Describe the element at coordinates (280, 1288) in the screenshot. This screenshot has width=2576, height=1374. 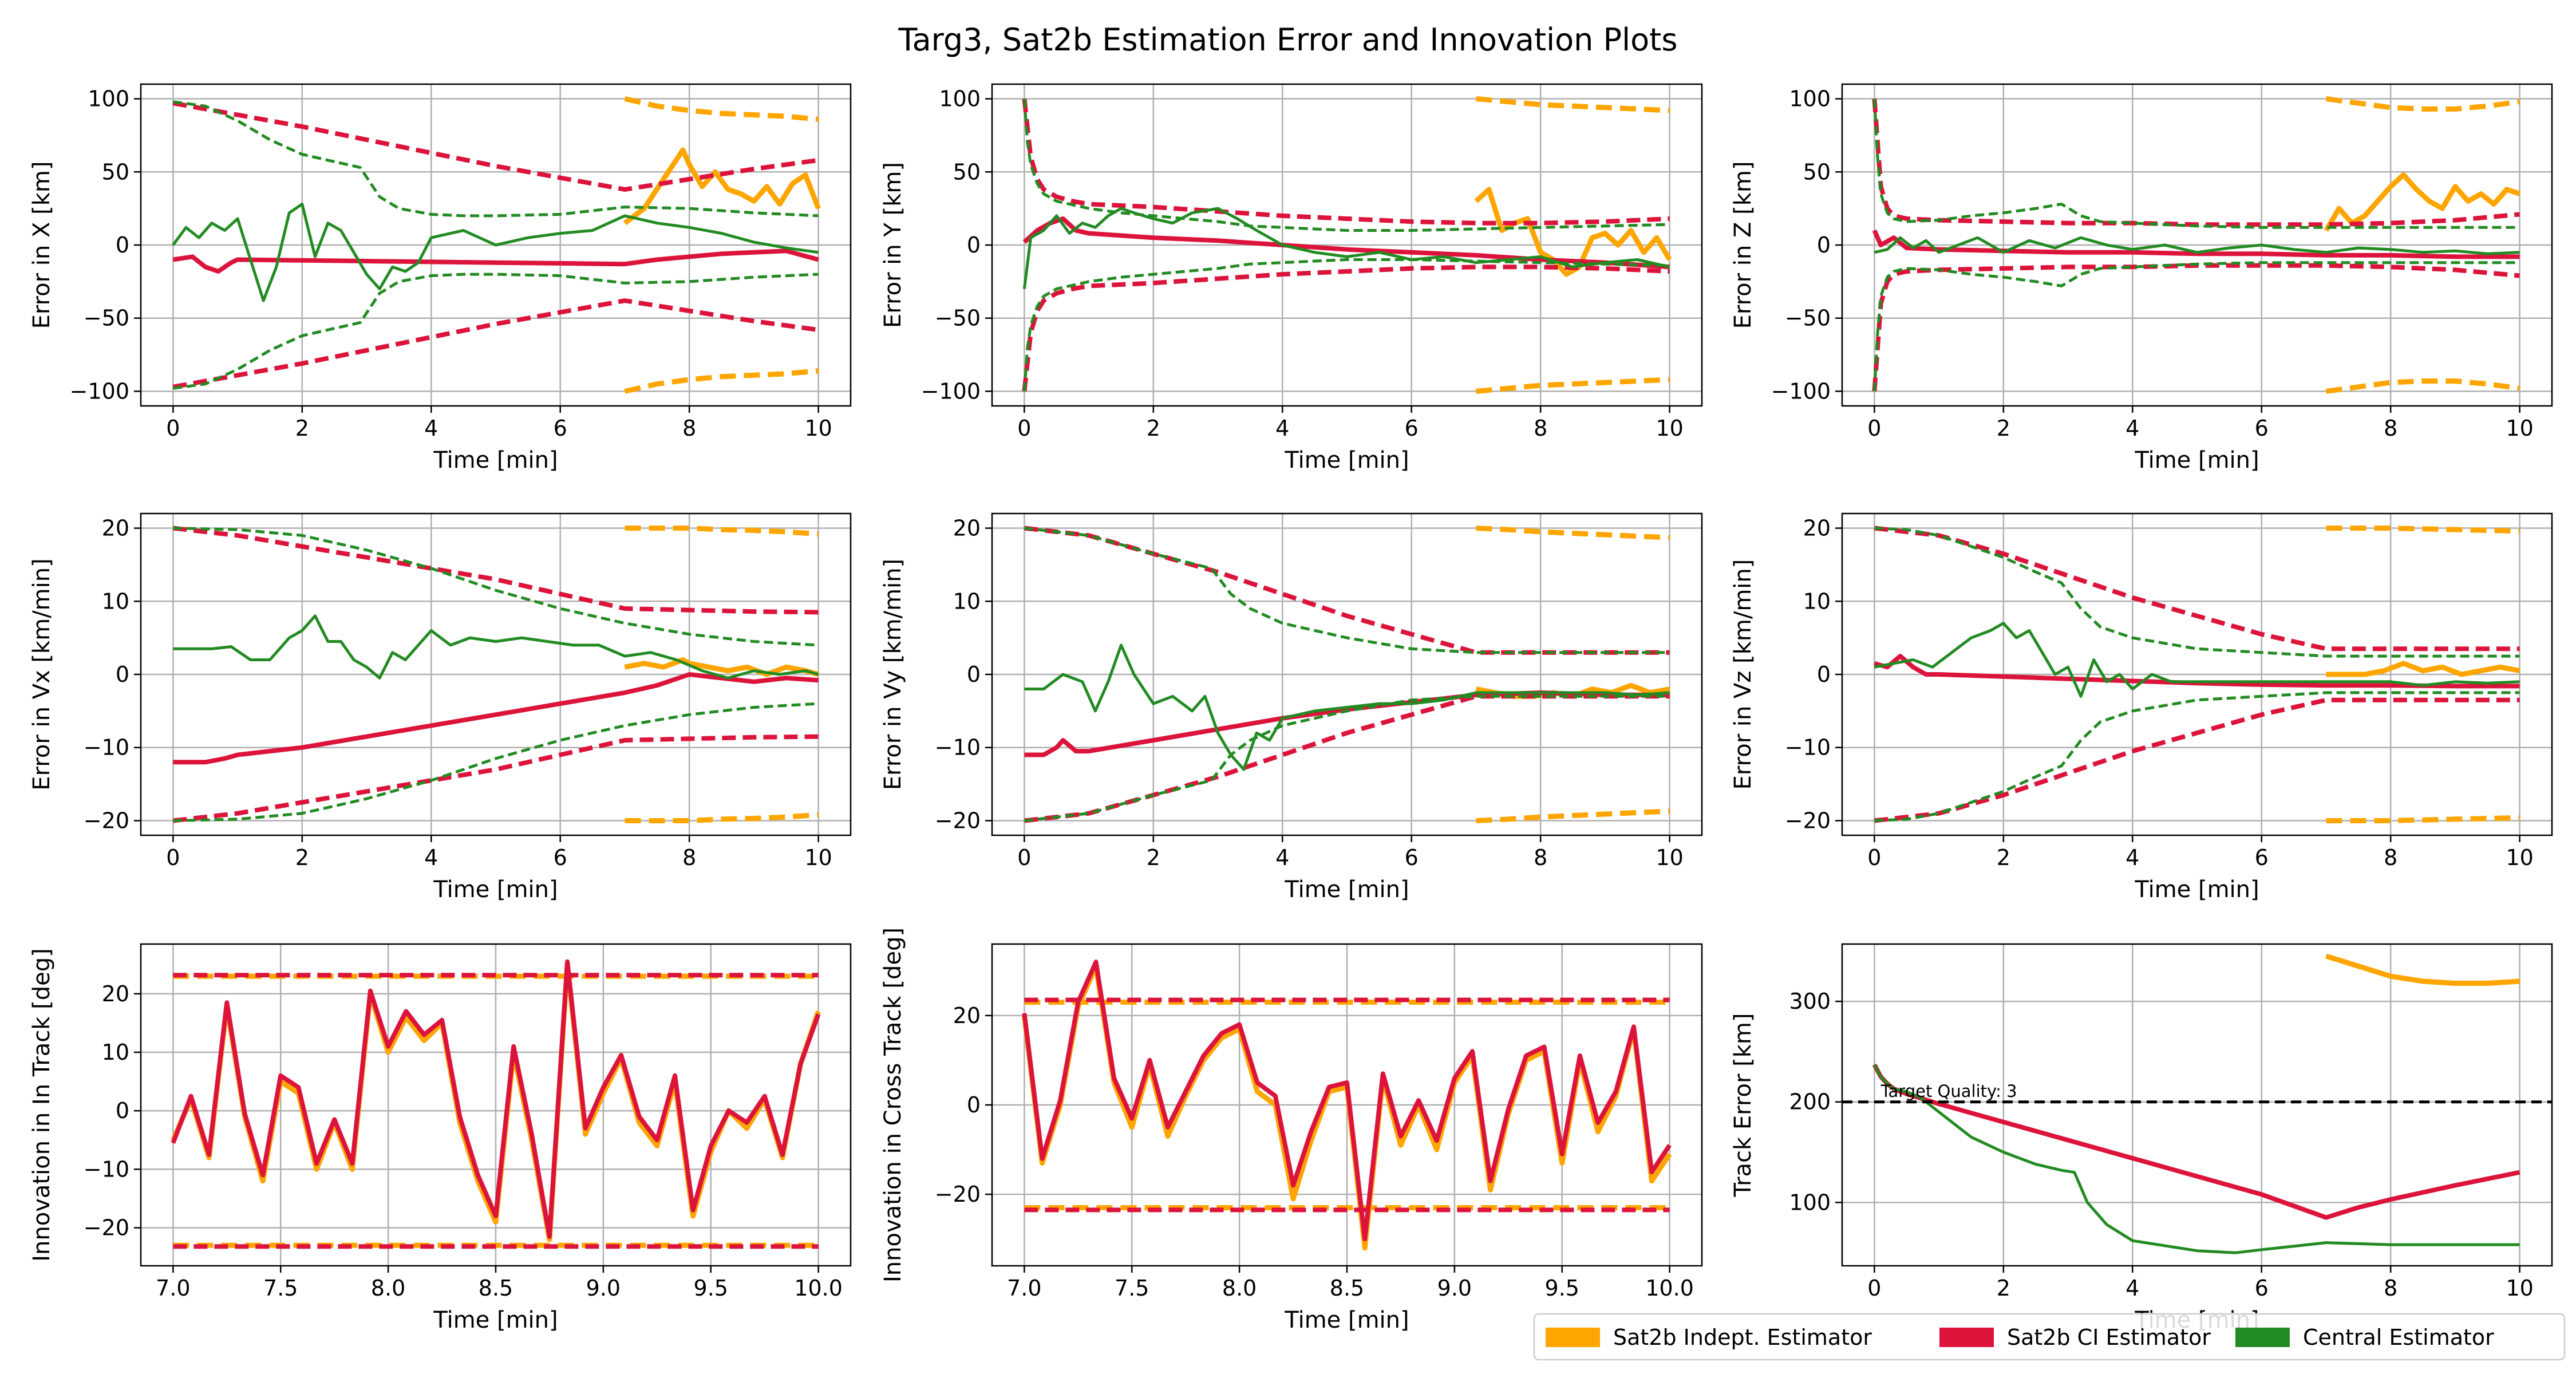
I see `x-tick-label: 7.5` at that location.